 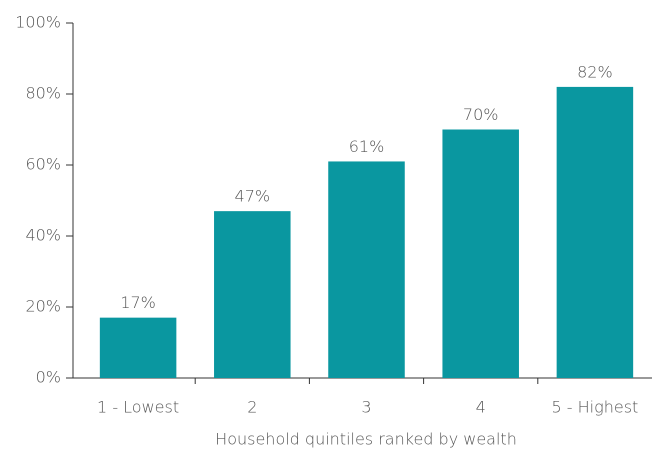 What do you see at coordinates (253, 196) in the screenshot?
I see `data-label: 47%` at bounding box center [253, 196].